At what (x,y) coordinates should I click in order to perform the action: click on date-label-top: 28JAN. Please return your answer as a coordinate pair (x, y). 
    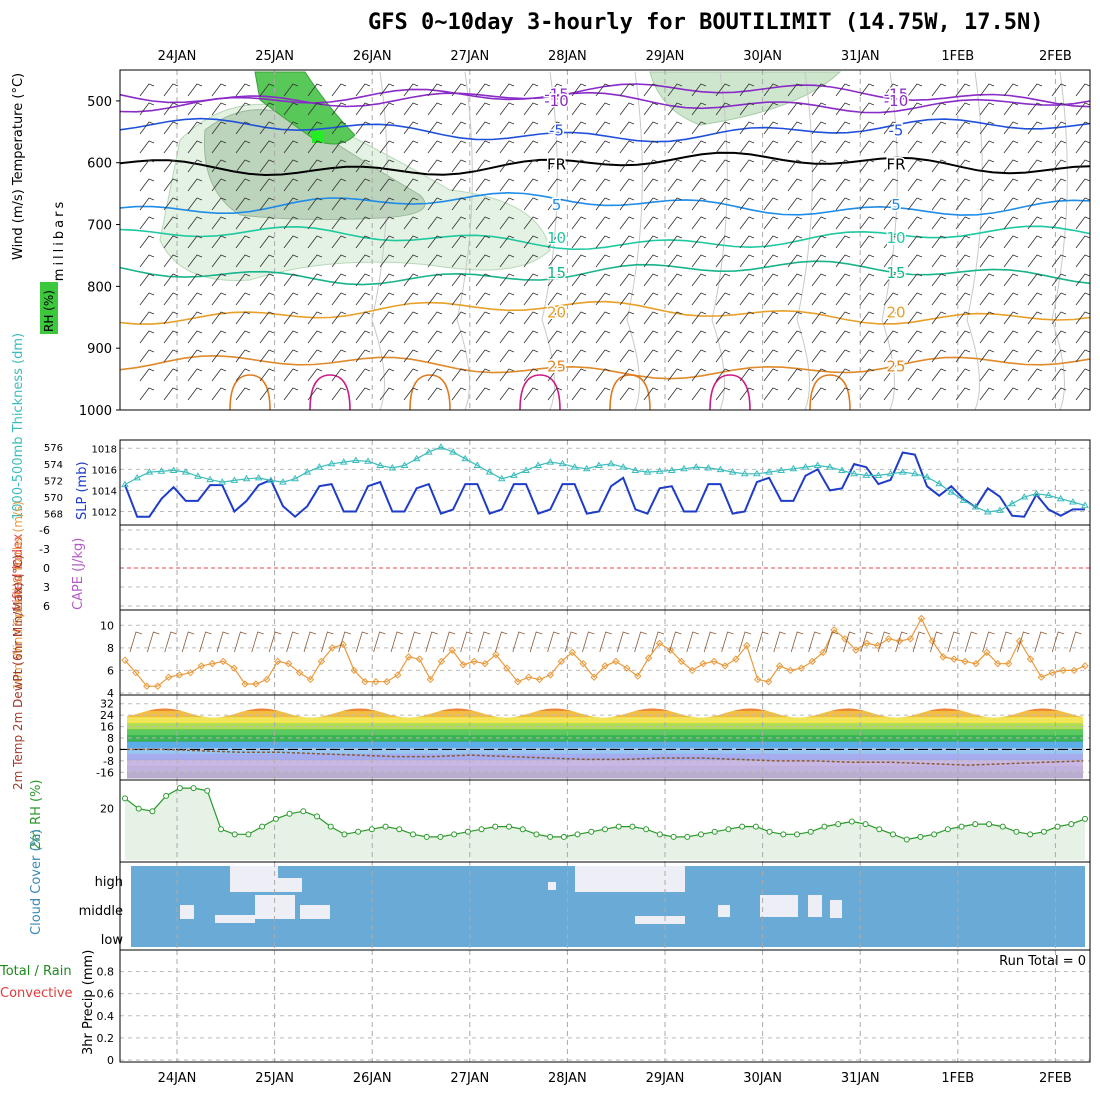
    Looking at the image, I should click on (567, 56).